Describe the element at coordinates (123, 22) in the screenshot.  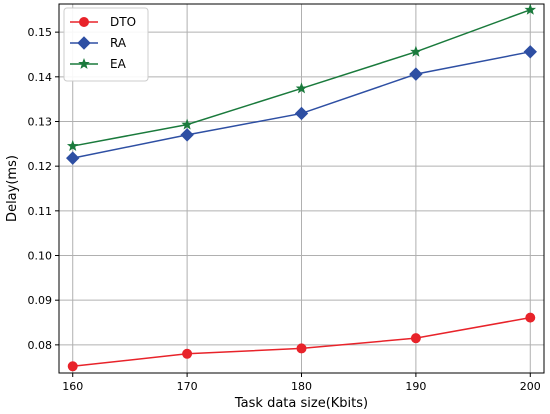
I see `legend-label: DTO` at that location.